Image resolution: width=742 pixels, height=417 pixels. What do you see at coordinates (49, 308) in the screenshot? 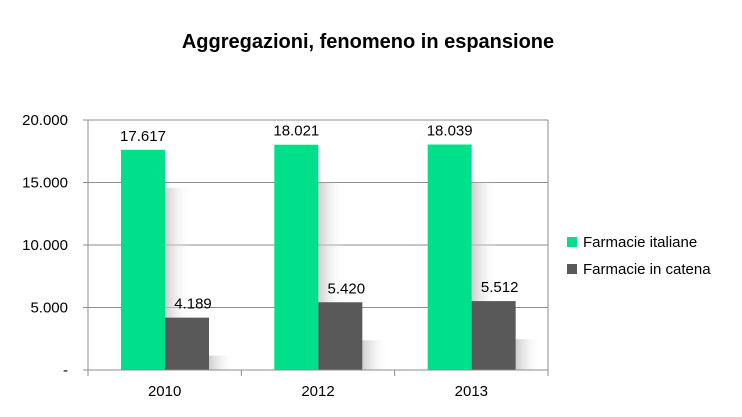
I see `y-tick-label-1: 5.000` at bounding box center [49, 308].